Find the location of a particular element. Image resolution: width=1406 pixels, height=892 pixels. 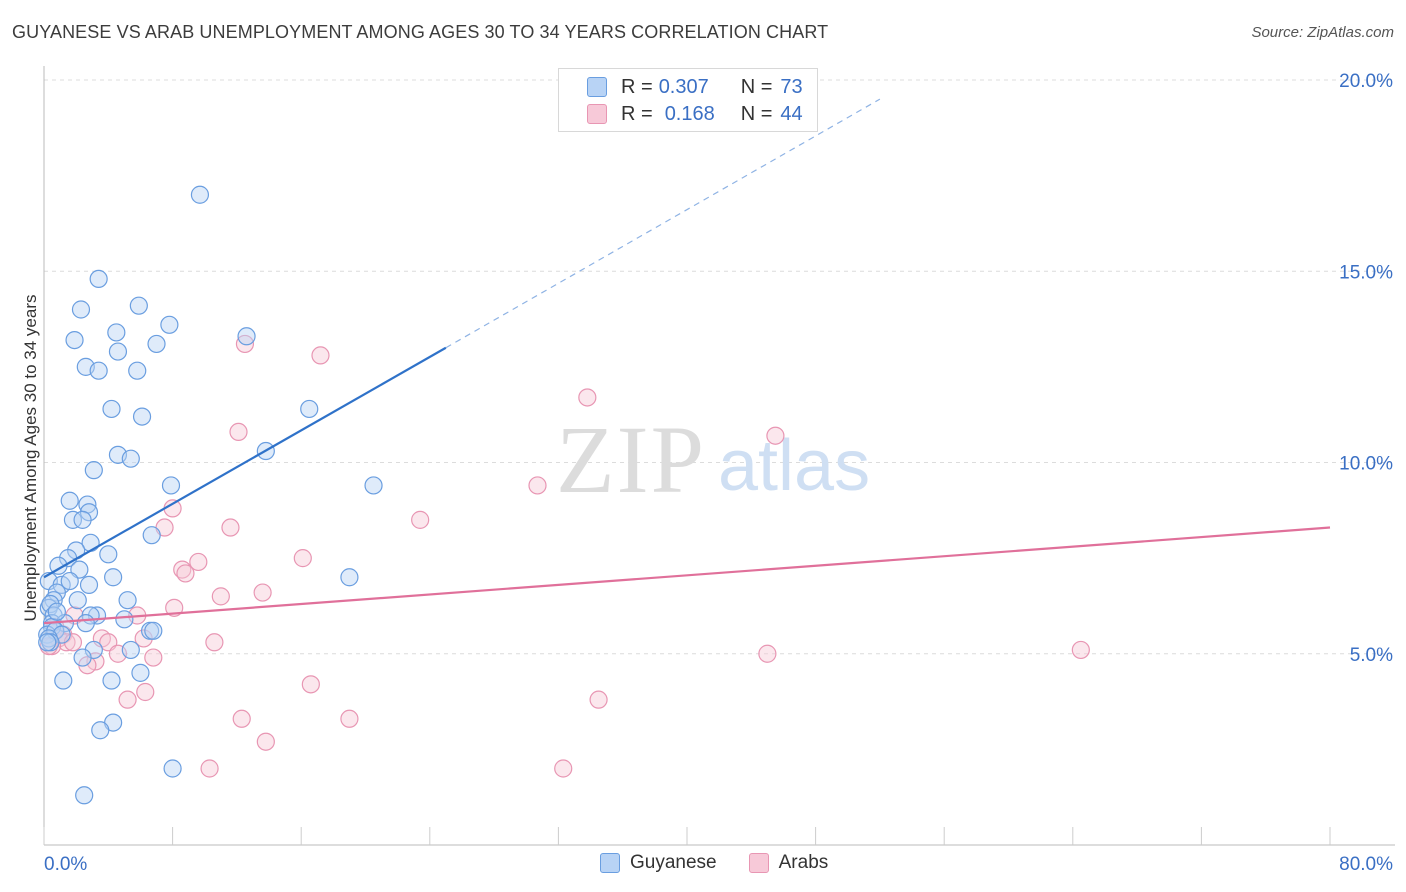

legend-box: R = 0.307 N = 73 R = 0.168 N = 44 is located at coordinates (688, 100).